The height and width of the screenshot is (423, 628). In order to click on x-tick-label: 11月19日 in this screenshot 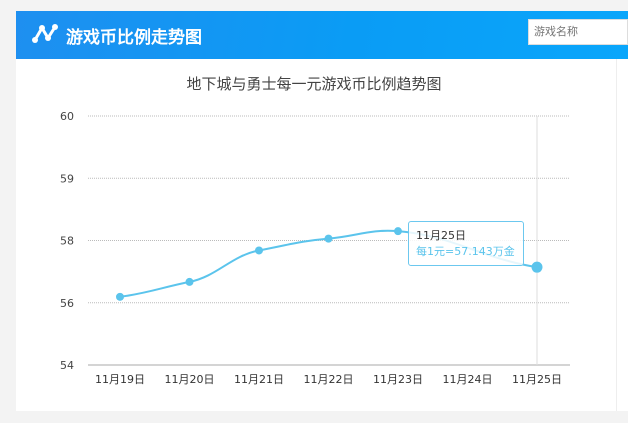, I will do `click(120, 379)`.